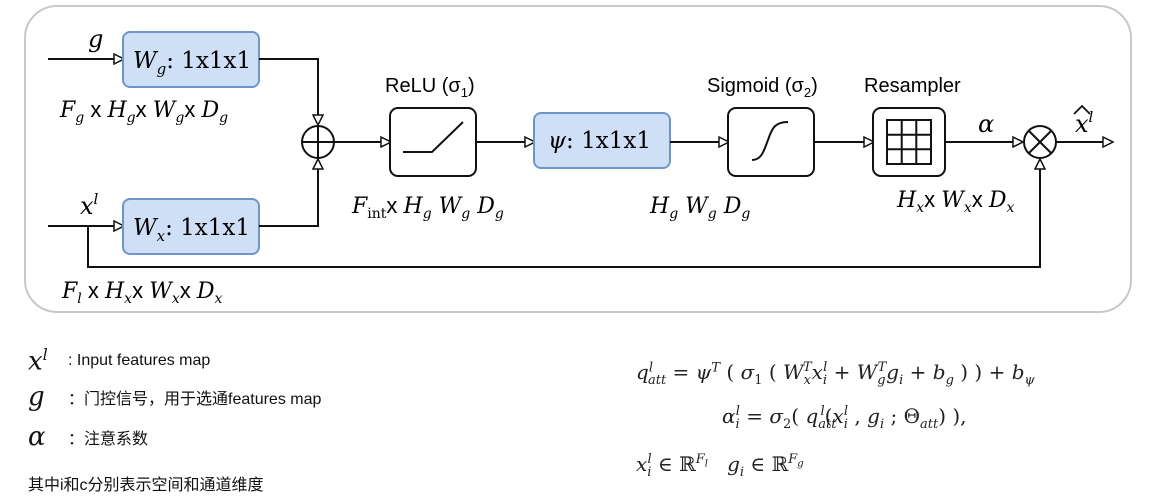 This screenshot has height=501, width=1150. Describe the element at coordinates (288, 193) in the screenshot. I see `wx-to-sum-line` at that location.